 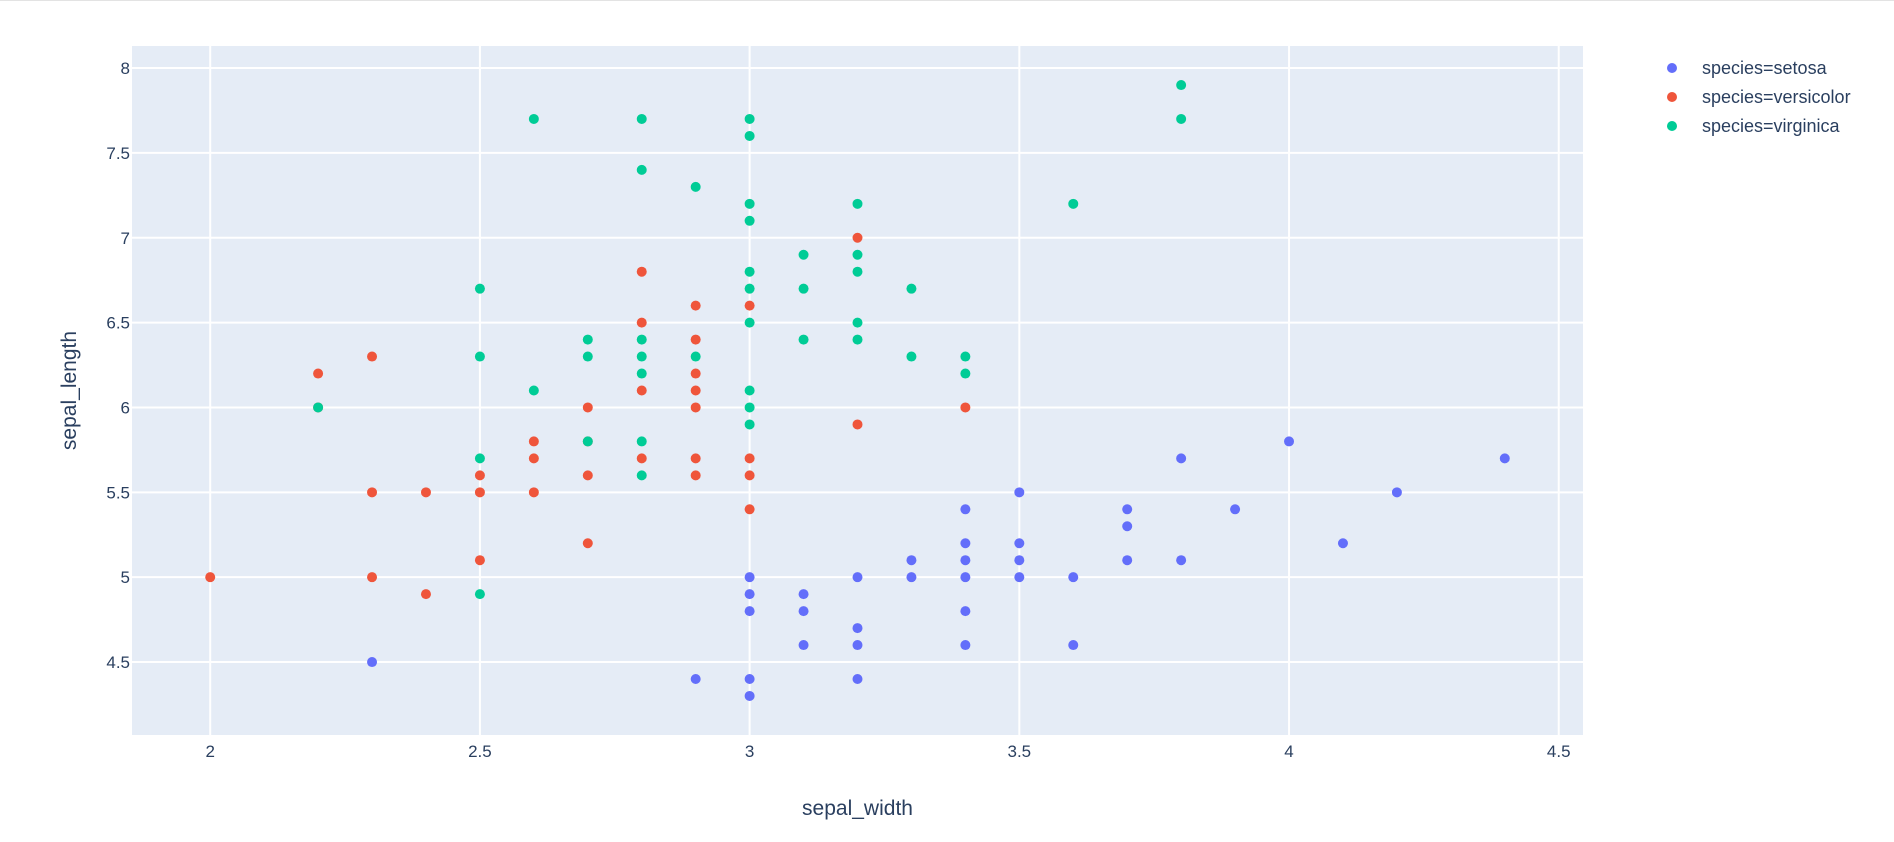 I want to click on y-tick-label: 4.5, so click(x=118, y=662).